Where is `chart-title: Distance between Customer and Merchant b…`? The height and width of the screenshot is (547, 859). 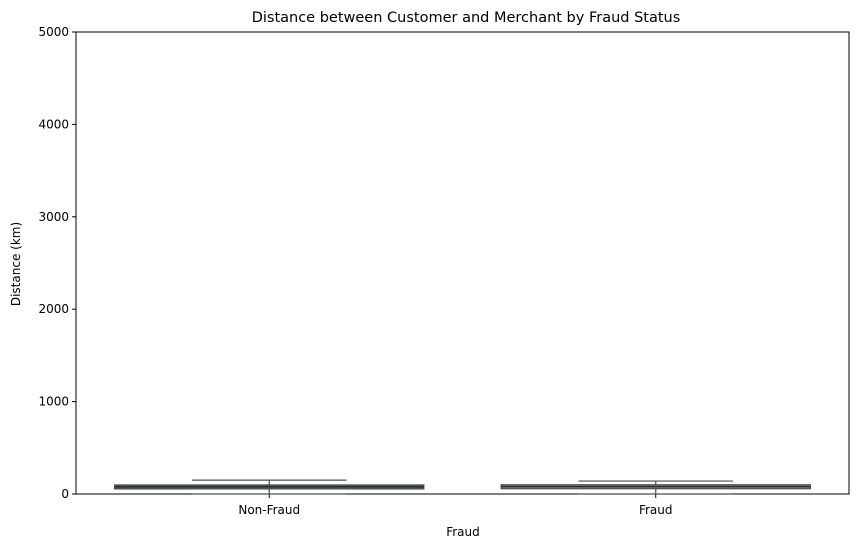
chart-title: Distance between Customer and Merchant b… is located at coordinates (466, 18).